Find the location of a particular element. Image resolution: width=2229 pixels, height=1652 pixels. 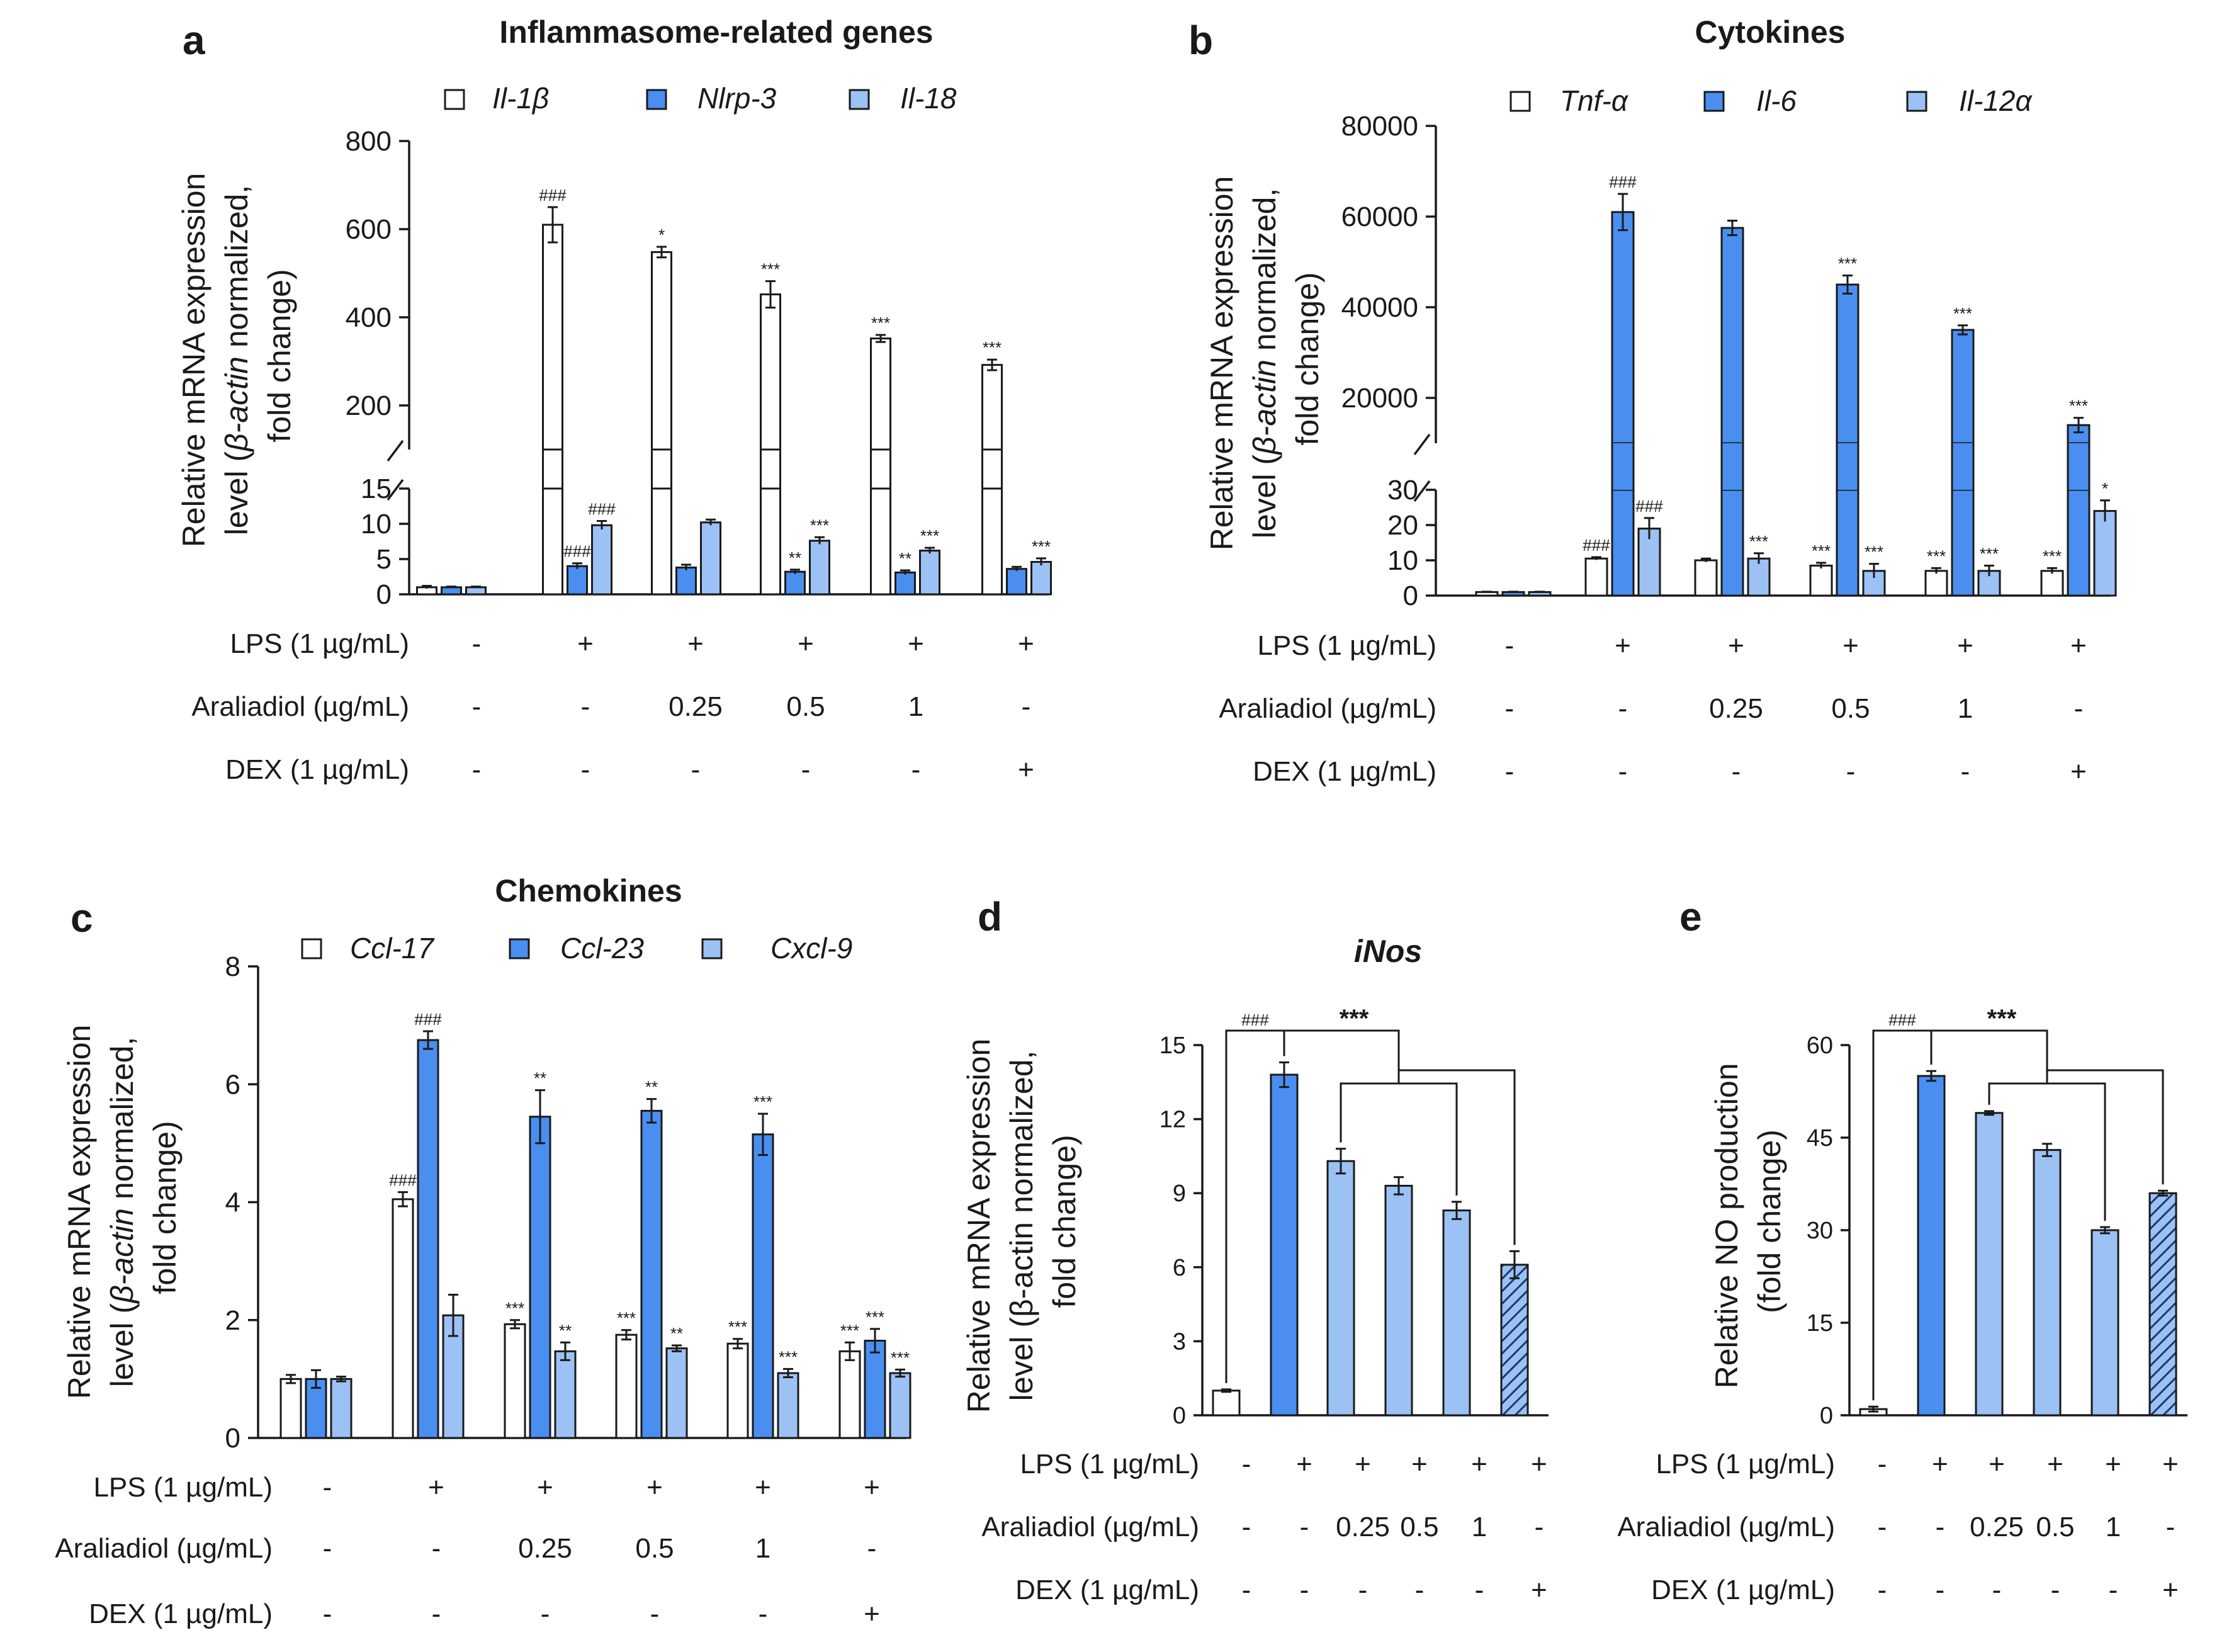

panel-d-ylabel-line3: fold change) is located at coordinates (1064, 1221).